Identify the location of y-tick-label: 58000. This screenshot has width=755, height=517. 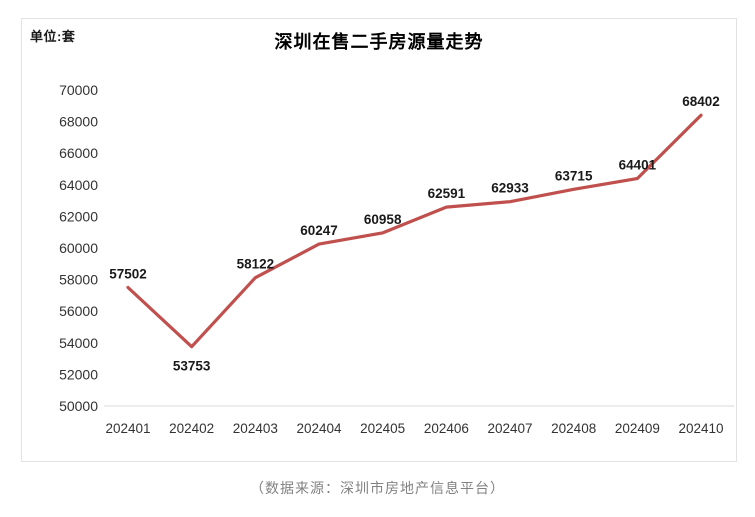
(78, 280).